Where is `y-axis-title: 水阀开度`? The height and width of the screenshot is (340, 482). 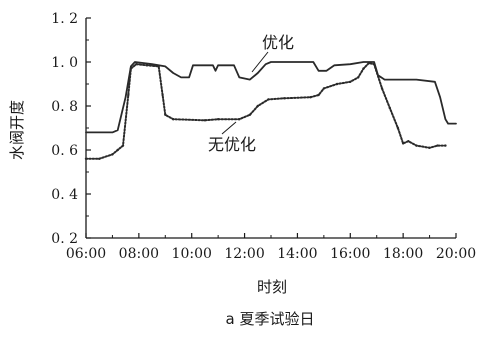
y-axis-title: 水阀开度 is located at coordinates (17, 130).